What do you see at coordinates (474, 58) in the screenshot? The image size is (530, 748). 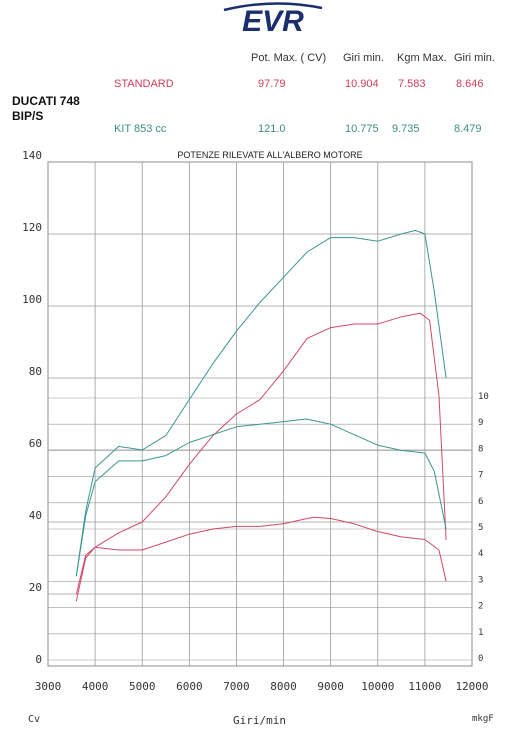 I see `header-giri-min-2: Giri min.` at bounding box center [474, 58].